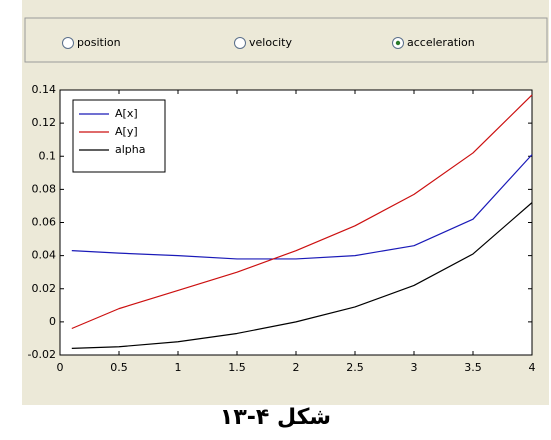 This screenshot has height=440, width=551. I want to click on x-tick-label: 0.5, so click(119, 367).